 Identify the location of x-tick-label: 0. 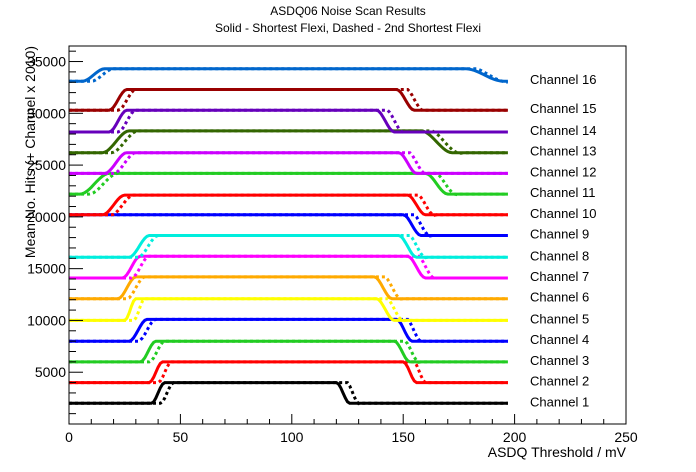
(69, 437).